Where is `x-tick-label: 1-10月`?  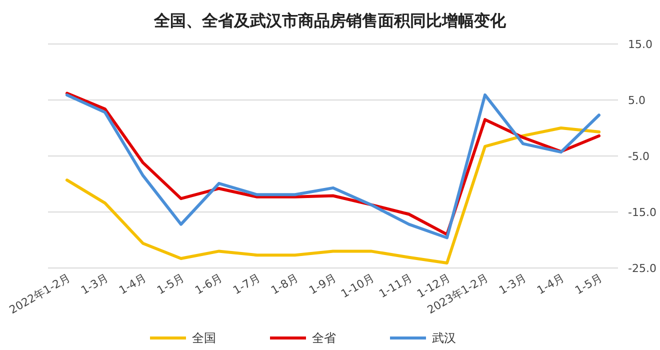 x-tick-label: 1-10月 is located at coordinates (357, 286).